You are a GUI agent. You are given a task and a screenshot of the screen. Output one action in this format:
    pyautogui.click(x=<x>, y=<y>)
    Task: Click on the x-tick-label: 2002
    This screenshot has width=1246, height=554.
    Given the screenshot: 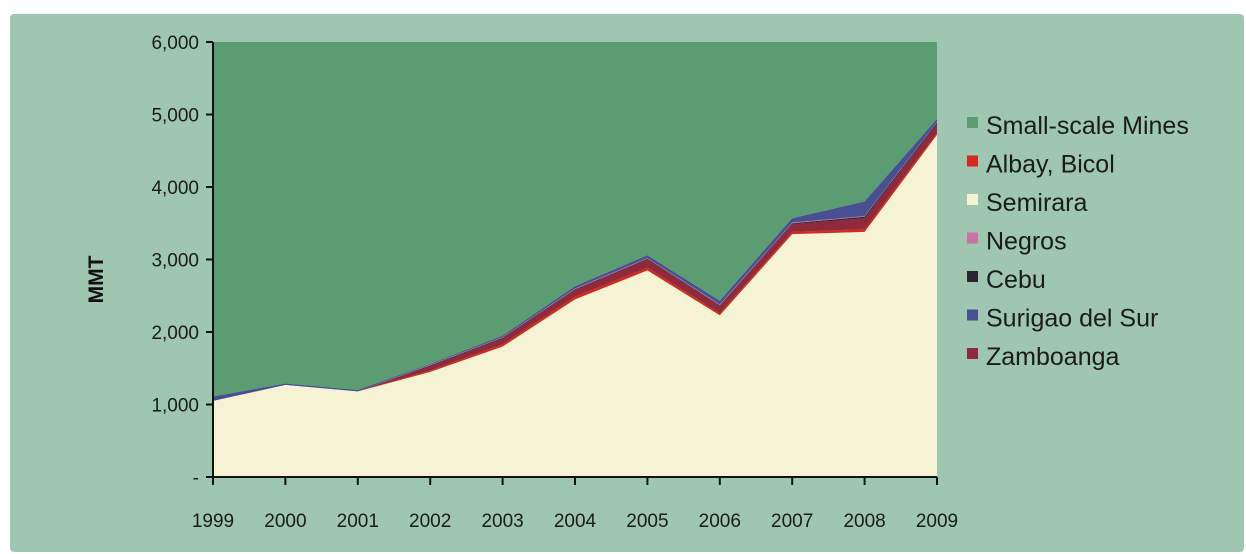 What is the action you would take?
    pyautogui.click(x=430, y=521)
    